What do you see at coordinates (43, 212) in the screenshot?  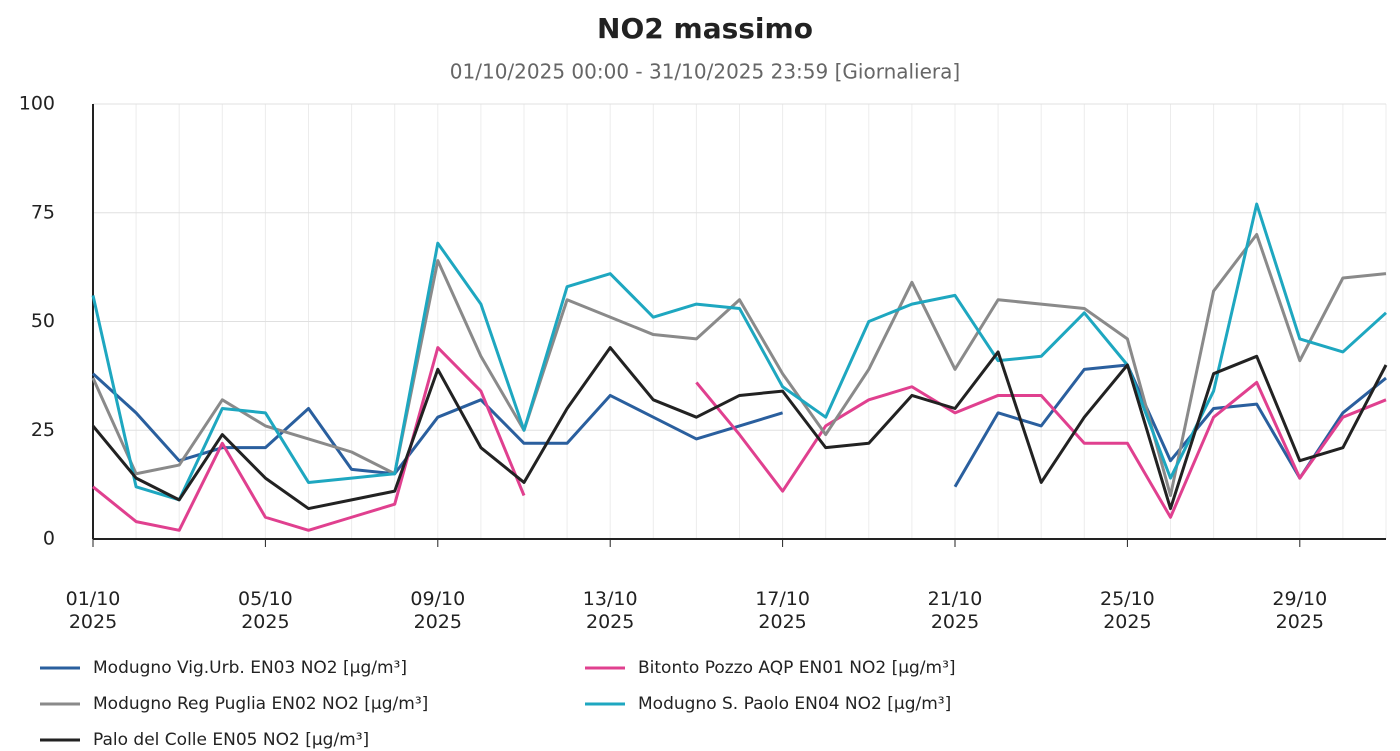 I see `y-tick-label: 75` at bounding box center [43, 212].